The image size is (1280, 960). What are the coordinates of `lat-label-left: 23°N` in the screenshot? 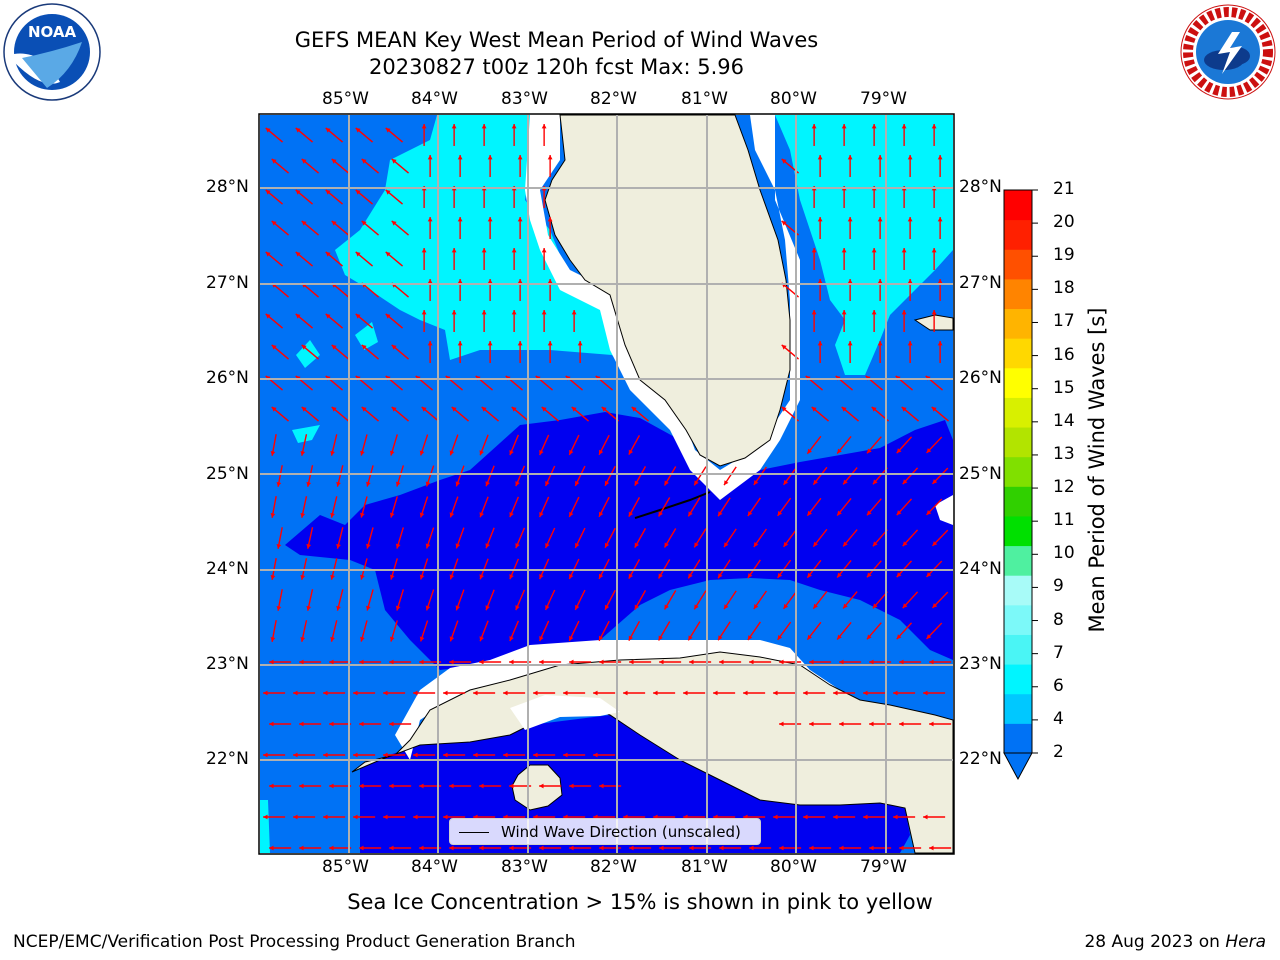 It's located at (227, 664).